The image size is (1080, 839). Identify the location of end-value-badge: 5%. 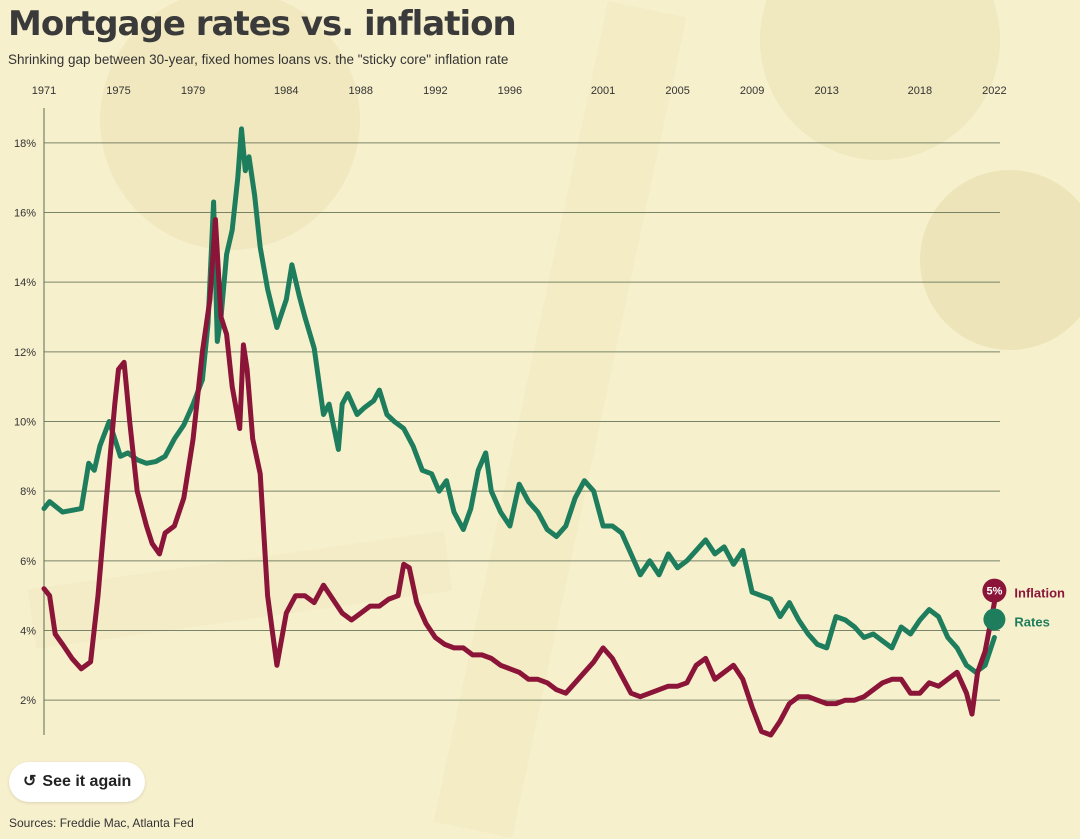
(994, 592).